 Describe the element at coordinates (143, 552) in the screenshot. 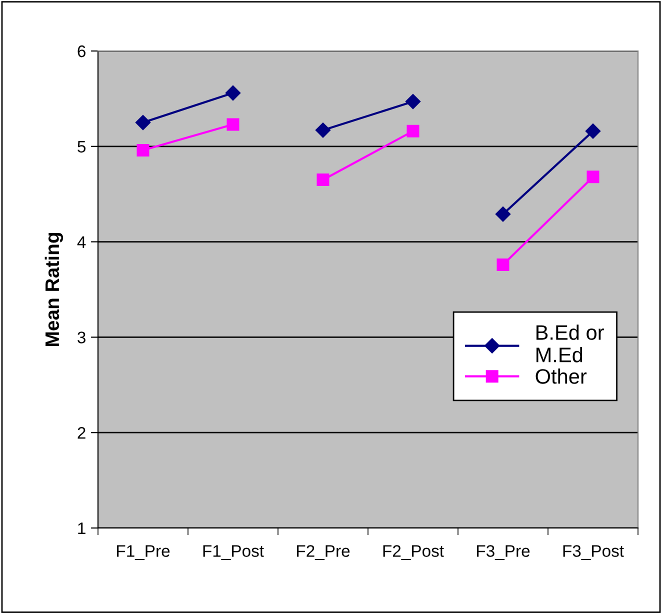

I see `x-tick-label: F1_Pre` at that location.